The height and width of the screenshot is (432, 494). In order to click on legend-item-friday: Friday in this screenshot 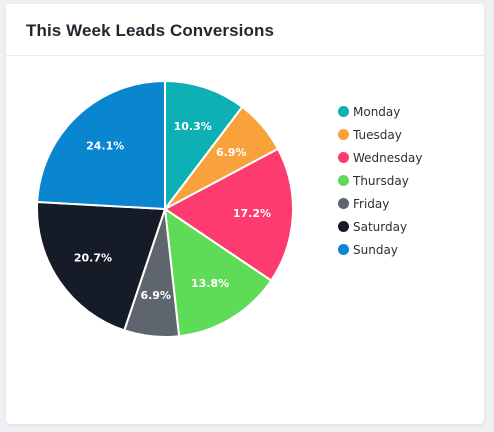, I will do `click(380, 203)`.